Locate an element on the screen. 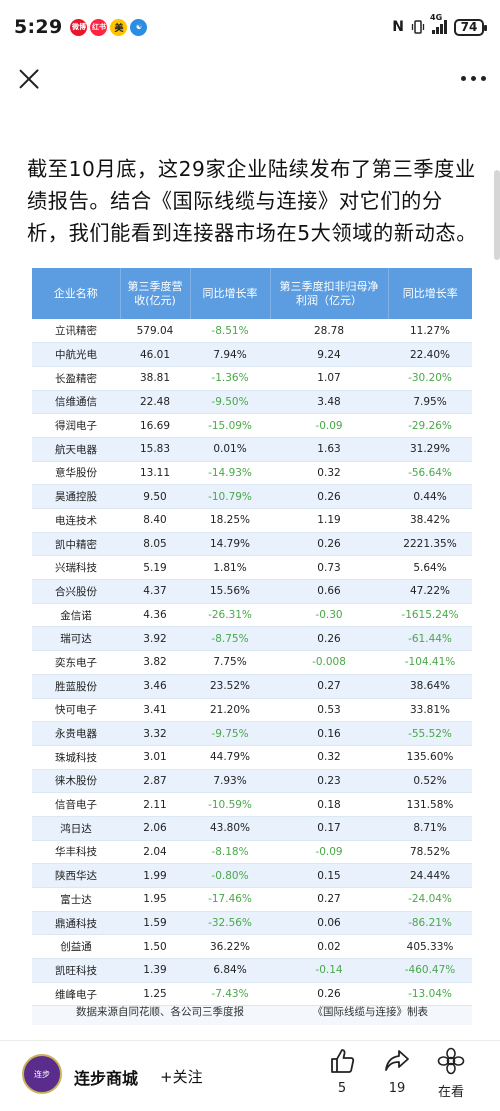  cell-company: 富士达 is located at coordinates (76, 899).